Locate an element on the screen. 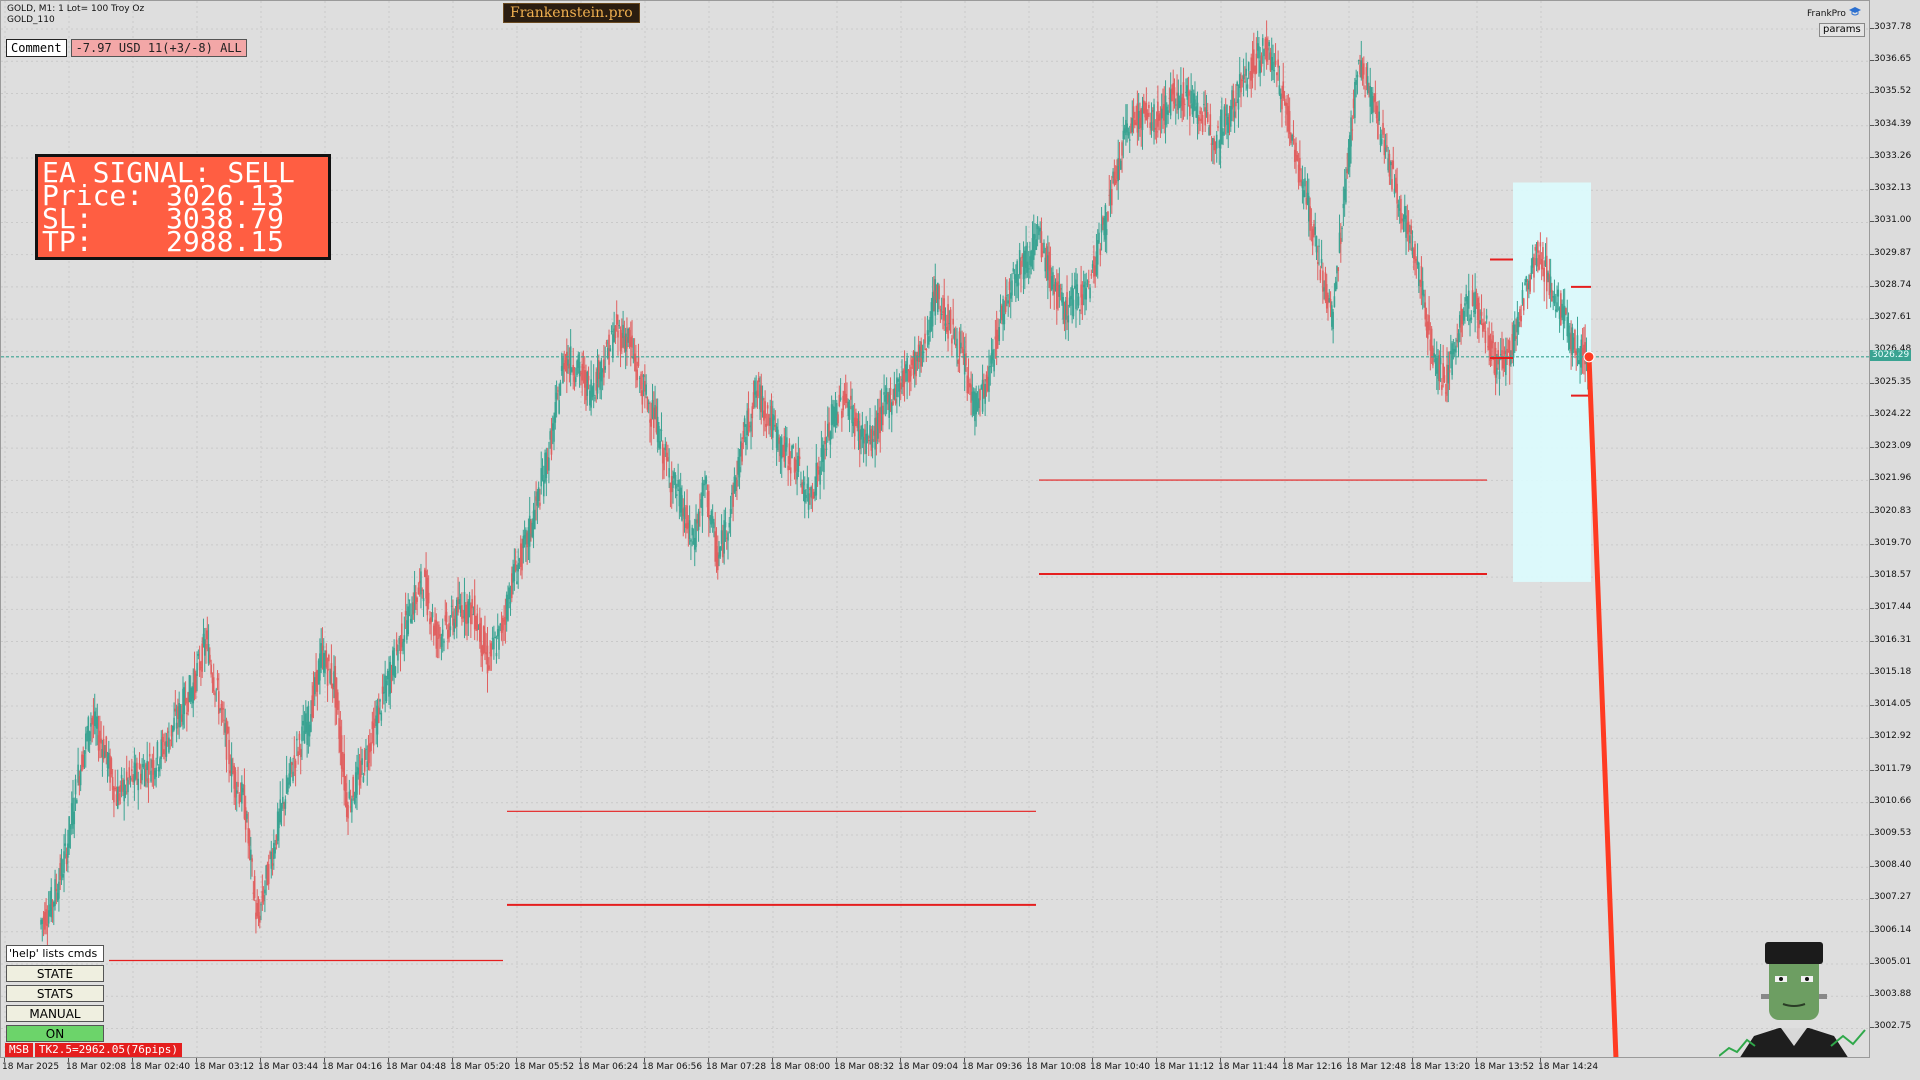 Image resolution: width=1920 pixels, height=1080 pixels. price-label: 3032.13 is located at coordinates (1893, 188).